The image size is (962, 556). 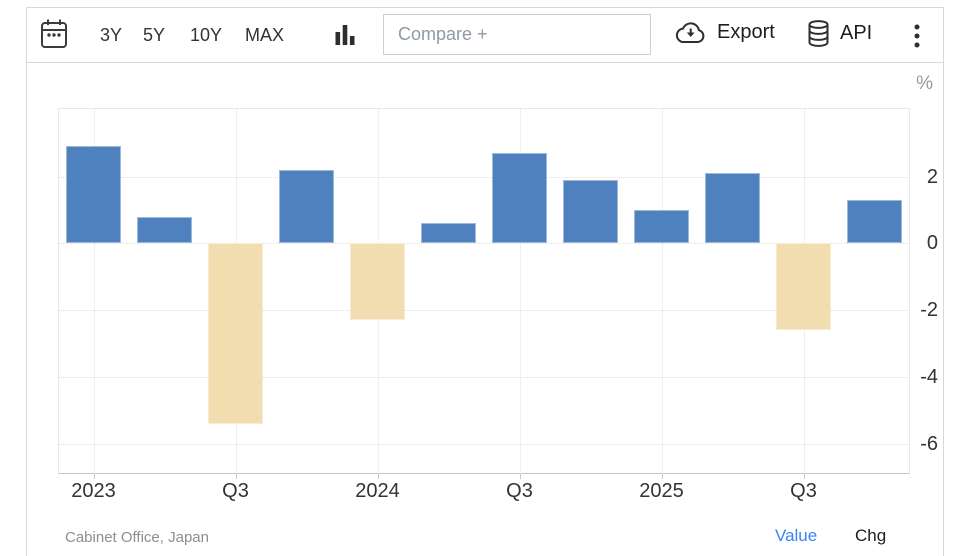 What do you see at coordinates (856, 33) in the screenshot?
I see `api-label: API` at bounding box center [856, 33].